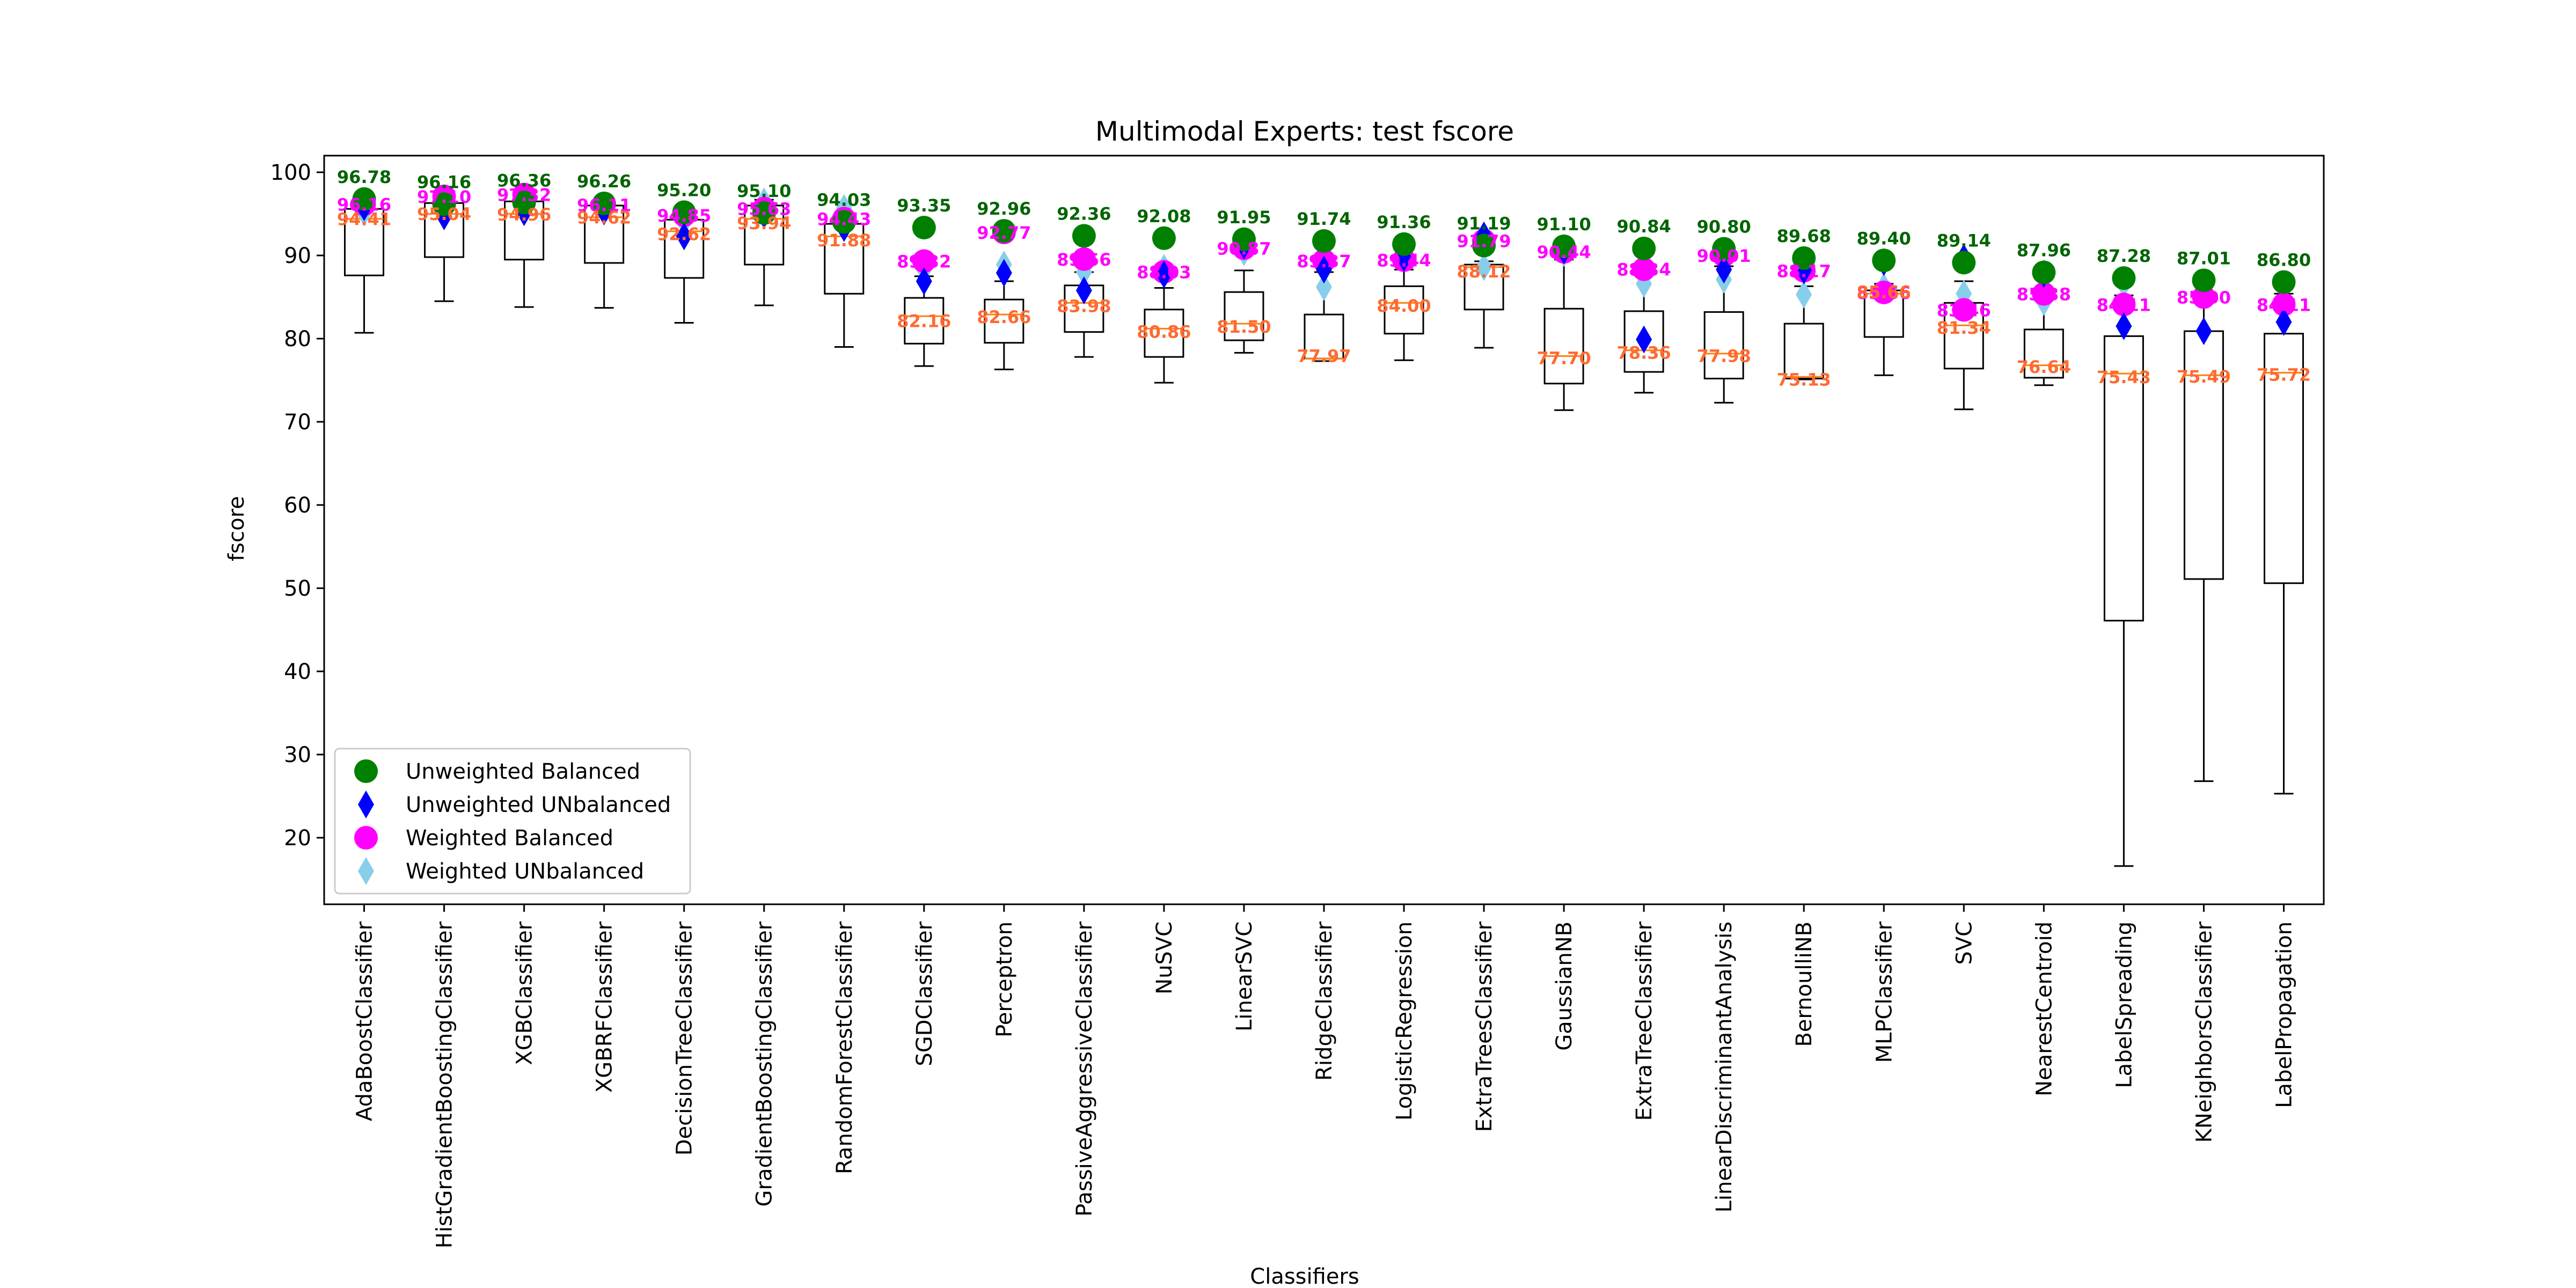 This screenshot has height=1288, width=2576. Describe the element at coordinates (1324, 219) in the screenshot. I see `label-unweighted-balanced: 91.74` at that location.